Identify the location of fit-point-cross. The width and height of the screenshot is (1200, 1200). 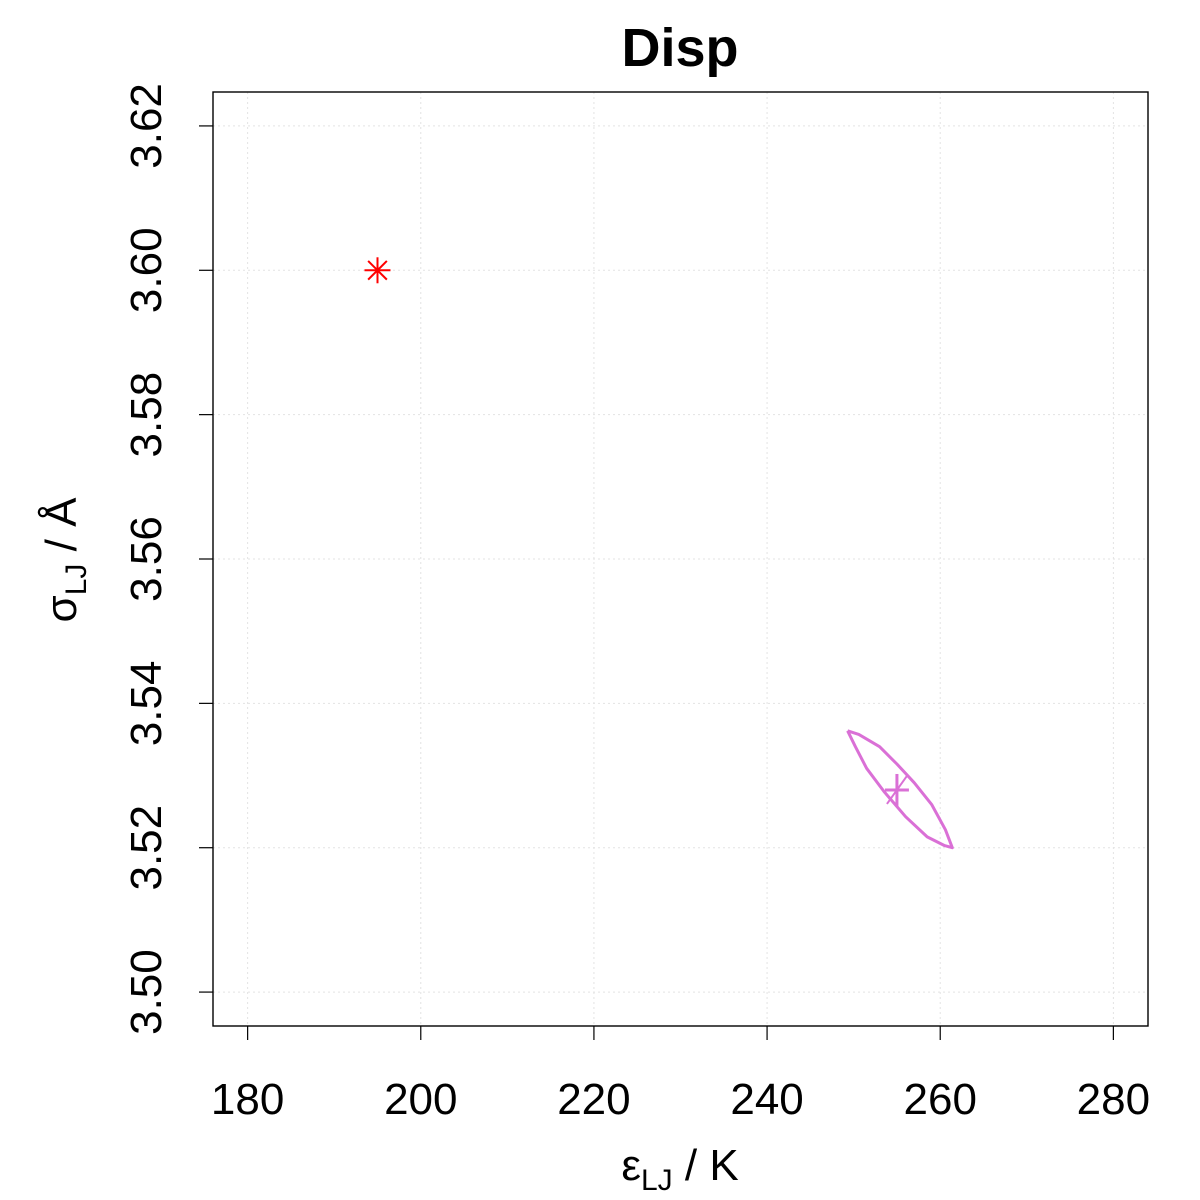
(896, 789).